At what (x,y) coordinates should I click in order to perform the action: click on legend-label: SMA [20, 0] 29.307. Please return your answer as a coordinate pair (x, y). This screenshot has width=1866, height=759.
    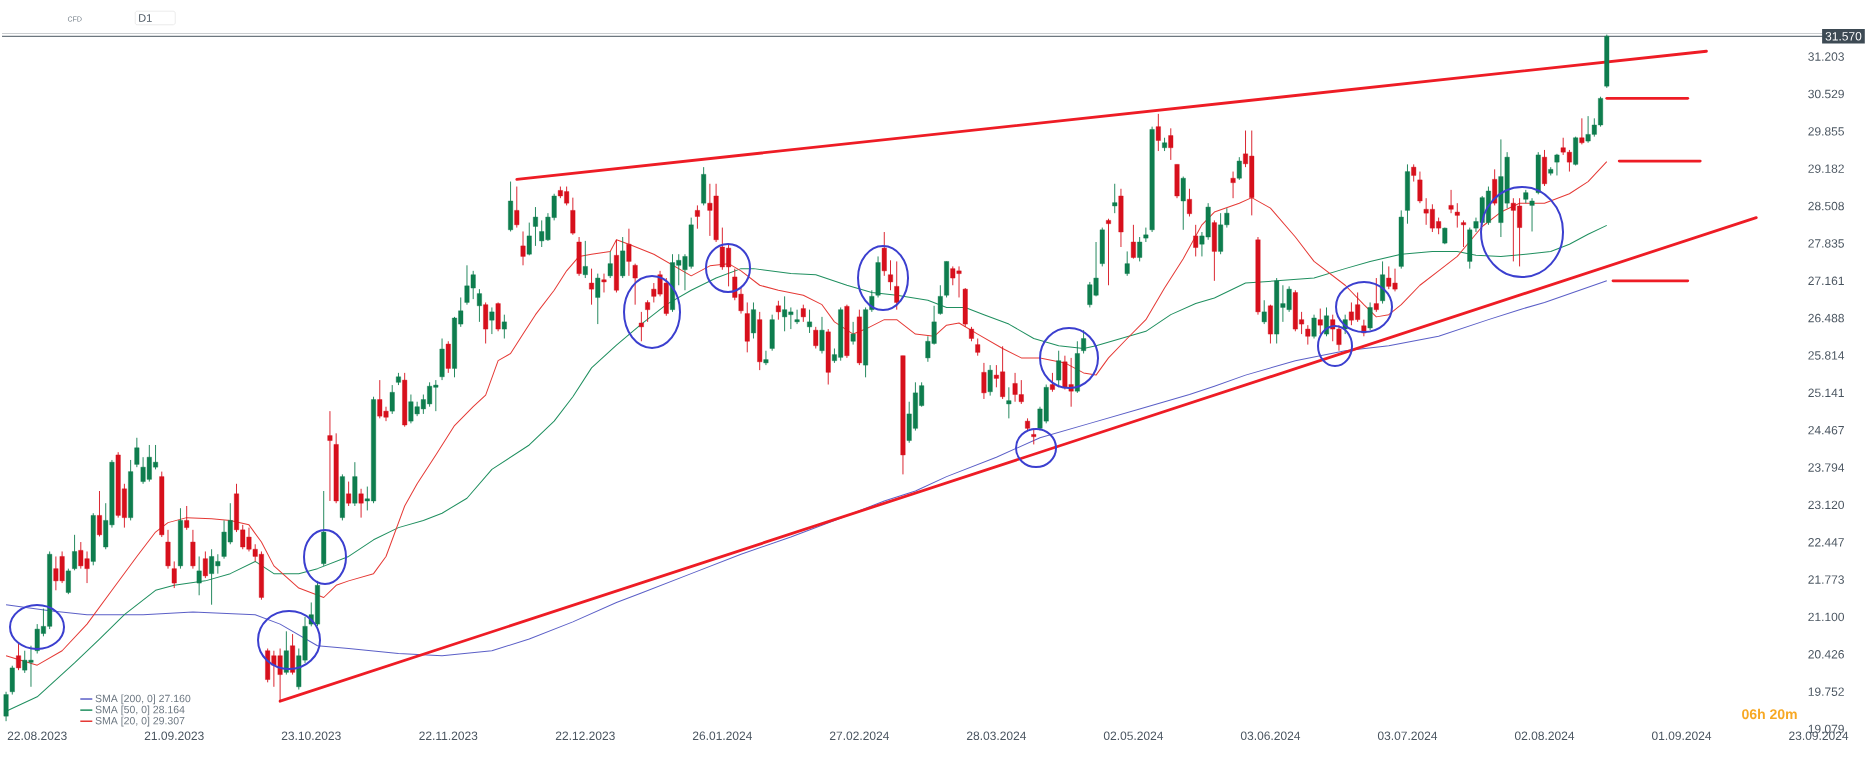
    Looking at the image, I should click on (140, 721).